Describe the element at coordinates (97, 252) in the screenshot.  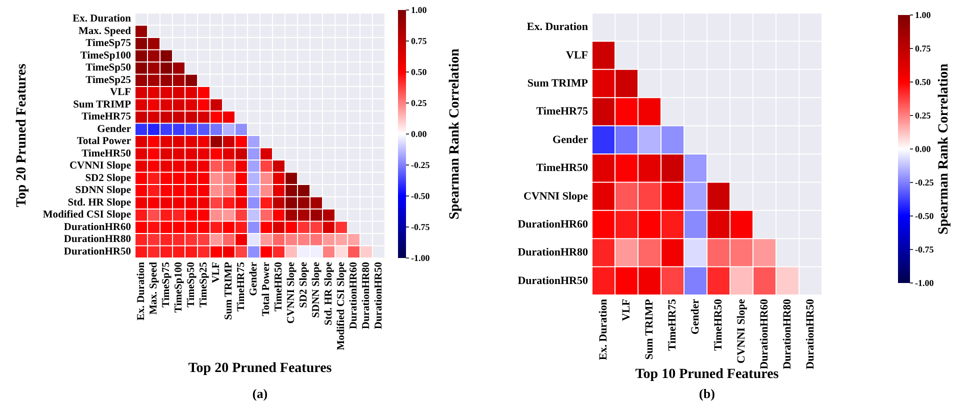
I see `y-tick-label: DurationHR50` at that location.